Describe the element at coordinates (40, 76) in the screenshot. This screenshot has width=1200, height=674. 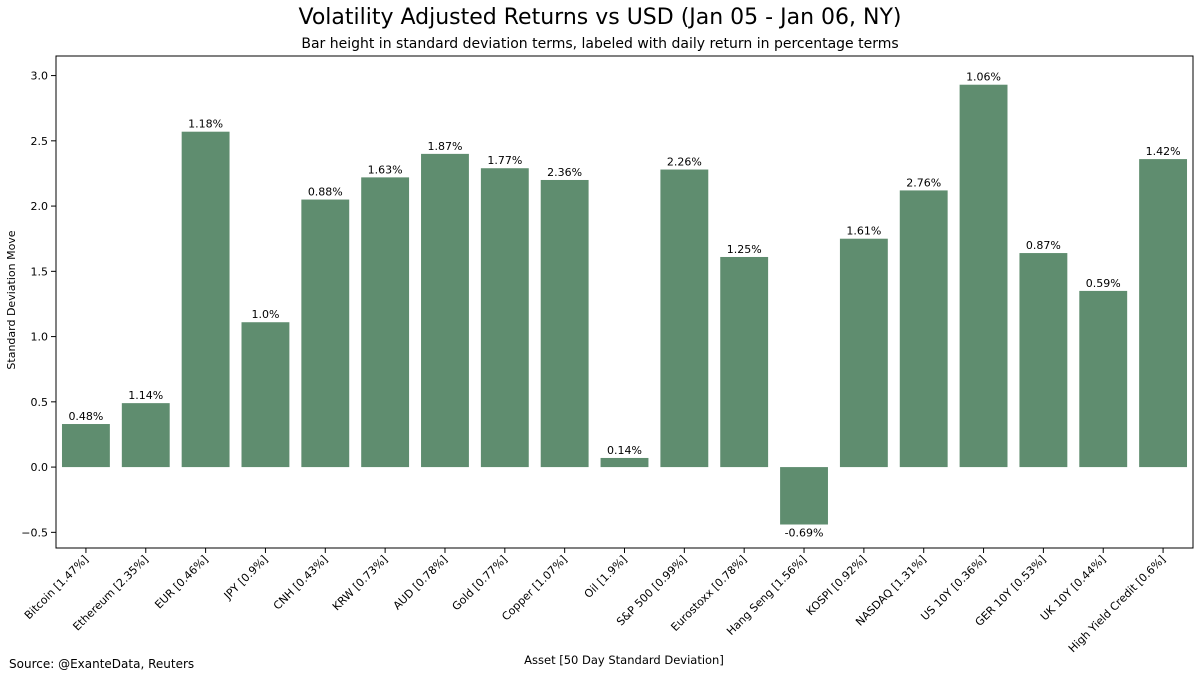
I see `y-tick-label: 3.0` at that location.